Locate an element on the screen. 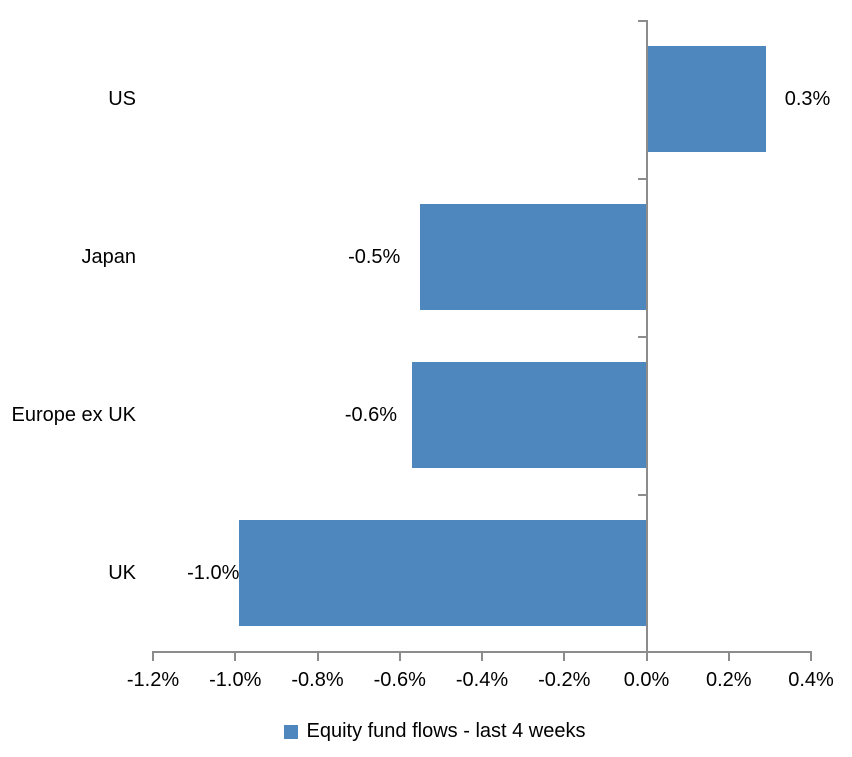 The image size is (852, 757). legend-label: Equity fund flows - last 4 weeks is located at coordinates (446, 731).